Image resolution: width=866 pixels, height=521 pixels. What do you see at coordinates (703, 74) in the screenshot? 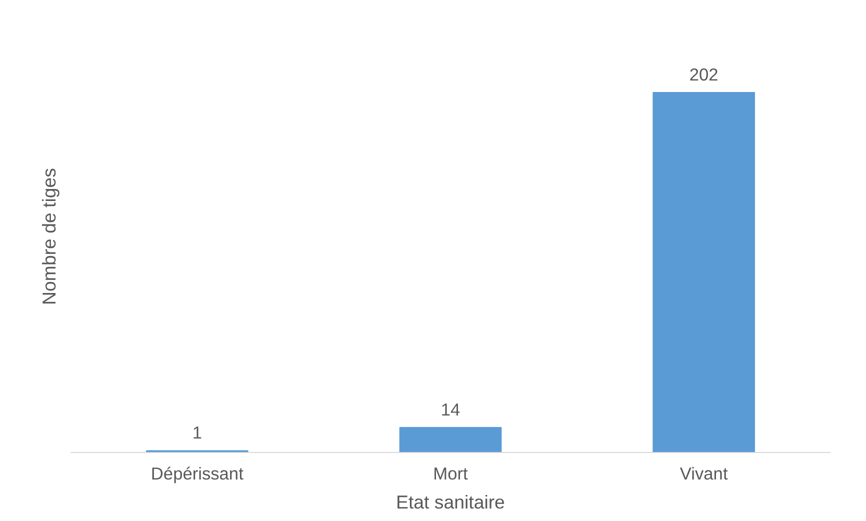
I see `data-label: 202` at bounding box center [703, 74].